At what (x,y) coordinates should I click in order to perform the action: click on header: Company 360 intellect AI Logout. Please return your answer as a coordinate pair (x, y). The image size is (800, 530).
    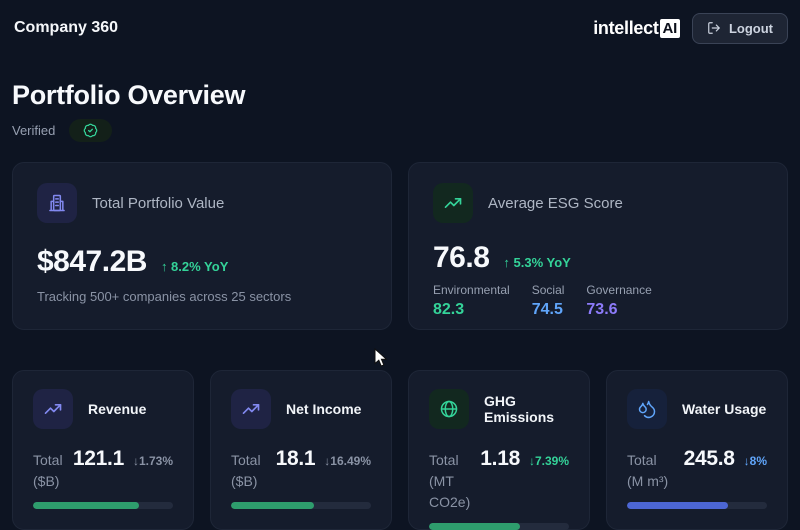
    Looking at the image, I should click on (400, 28).